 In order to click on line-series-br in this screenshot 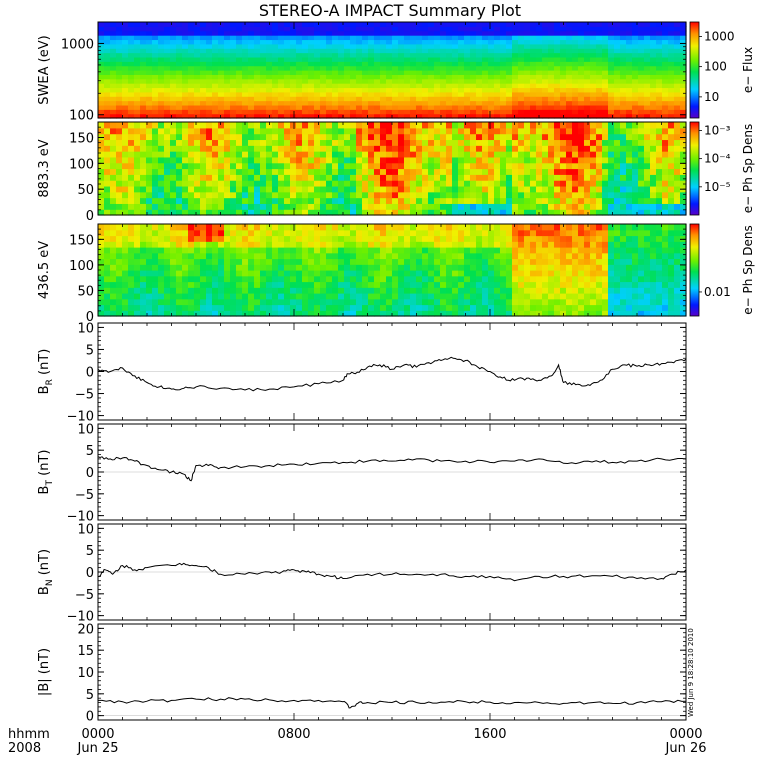, I will do `click(392, 374)`.